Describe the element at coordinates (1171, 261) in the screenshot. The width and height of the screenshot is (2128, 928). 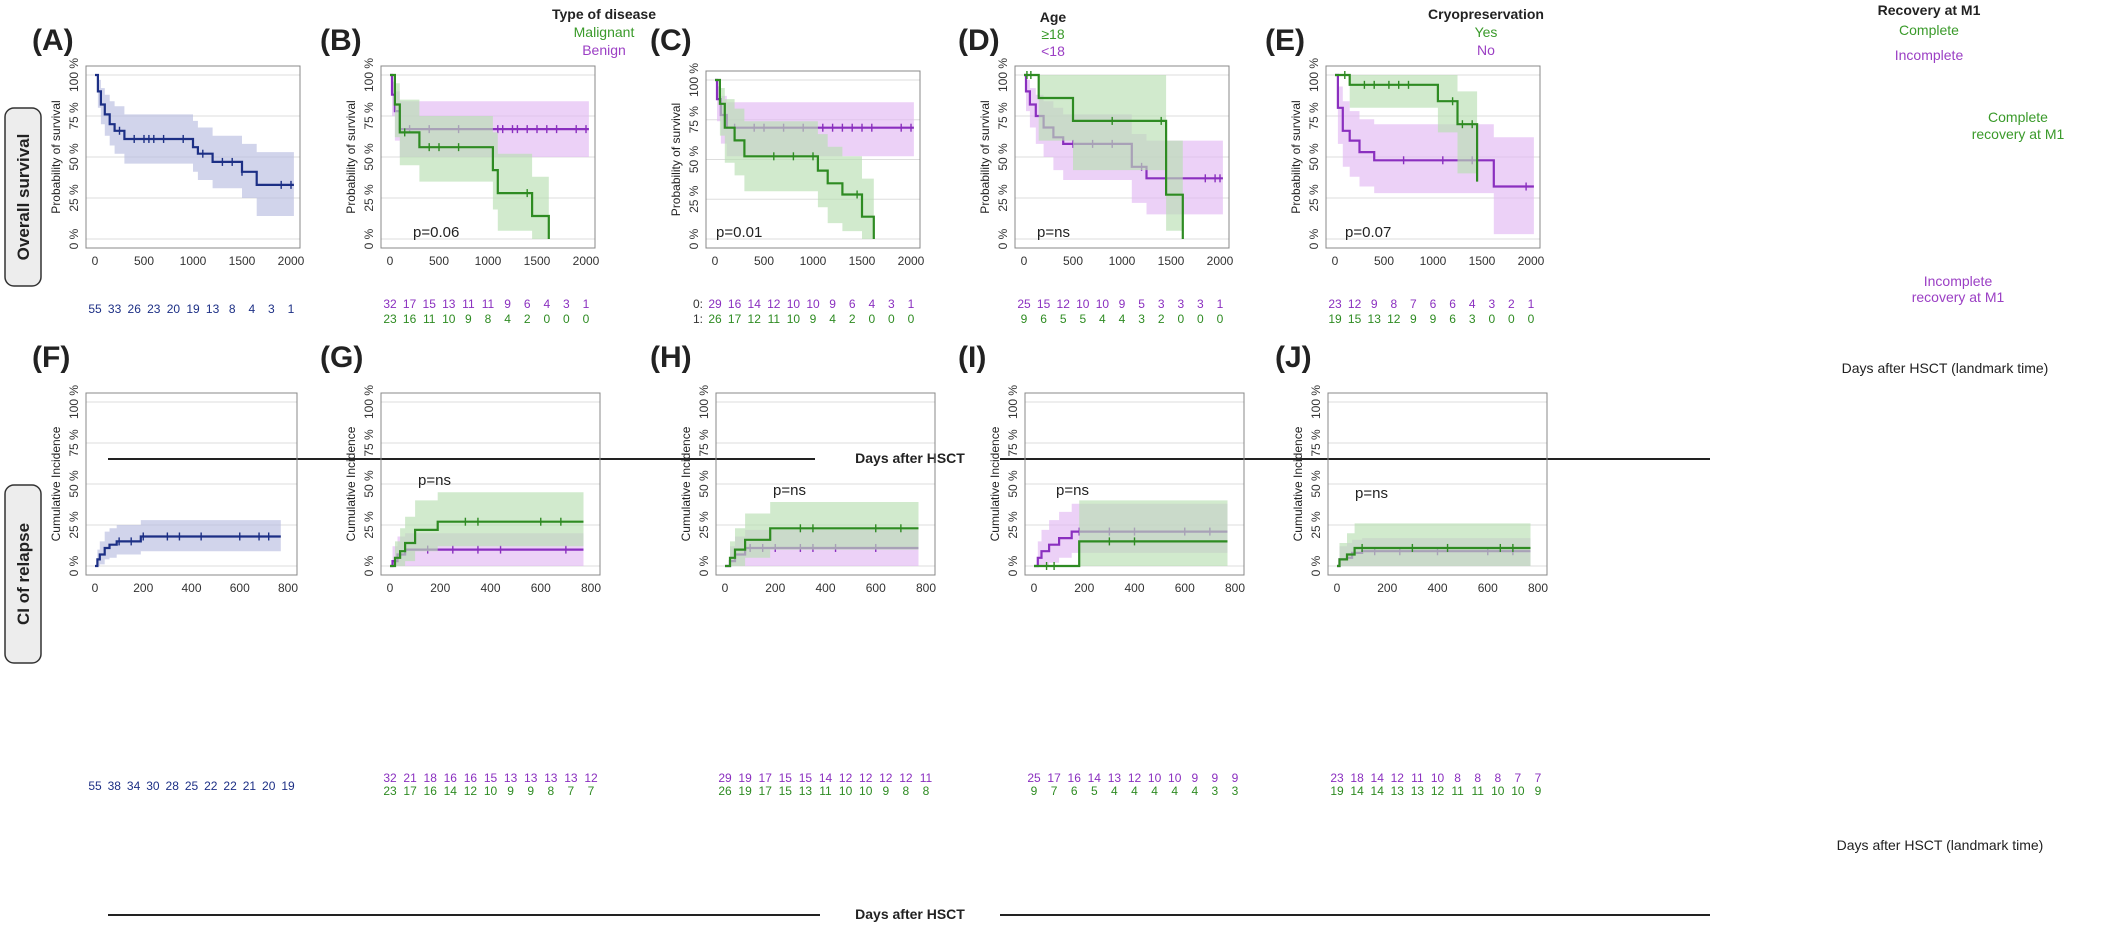
I see `x-tick-label: 1500` at that location.